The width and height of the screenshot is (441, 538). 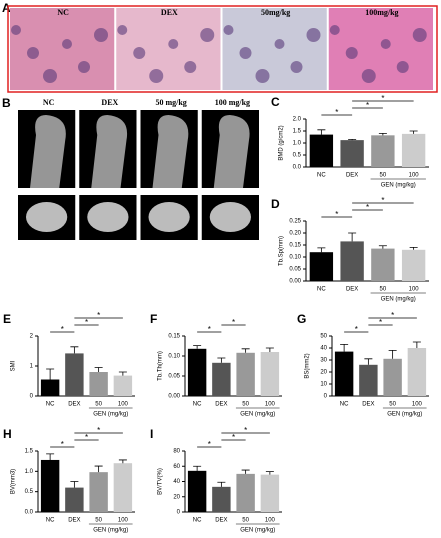 What do you see at coordinates (6, 103) in the screenshot?
I see `panel-letter: B` at bounding box center [6, 103].